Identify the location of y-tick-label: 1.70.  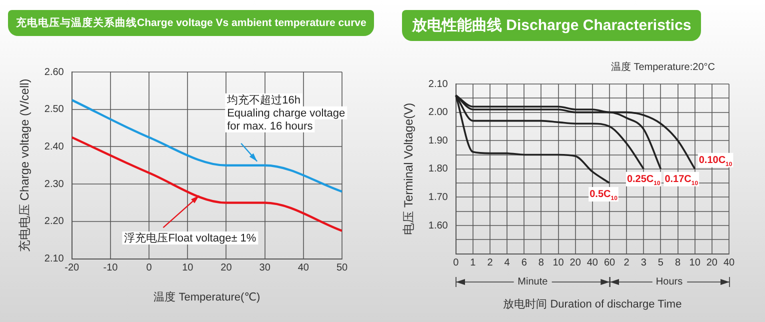
(438, 197).